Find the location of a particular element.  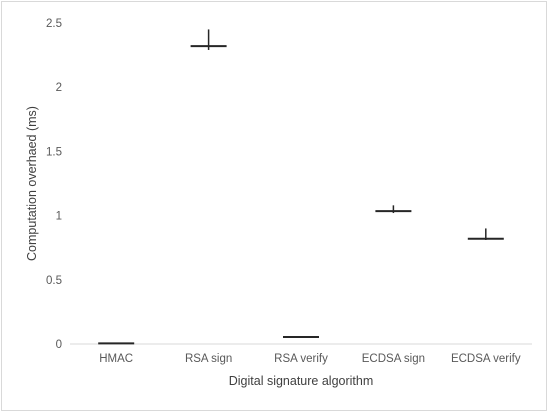

data-point-ecdsa-sign is located at coordinates (393, 209).